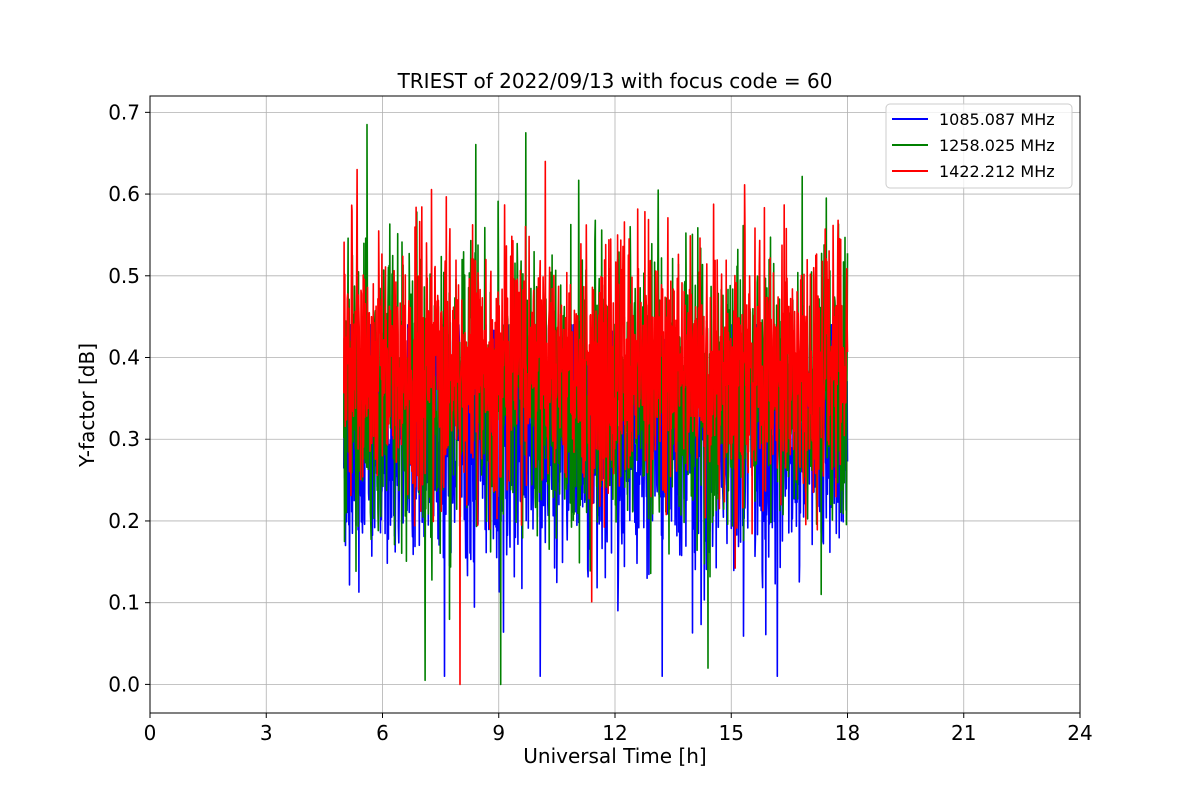 This screenshot has height=804, width=1200. Describe the element at coordinates (382, 733) in the screenshot. I see `x-tick-label: 6` at that location.